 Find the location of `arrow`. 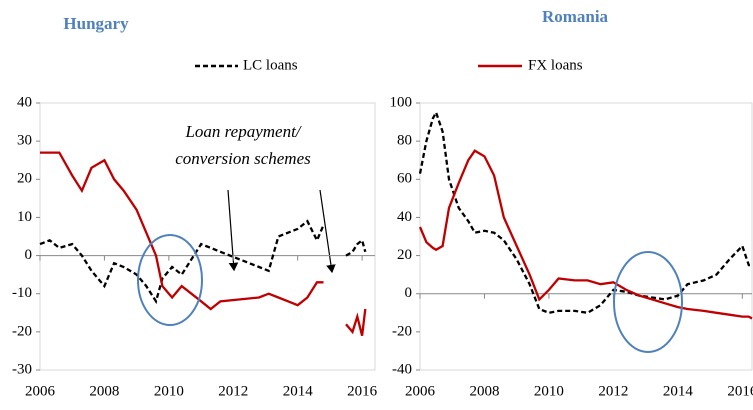

arrow is located at coordinates (327, 231).